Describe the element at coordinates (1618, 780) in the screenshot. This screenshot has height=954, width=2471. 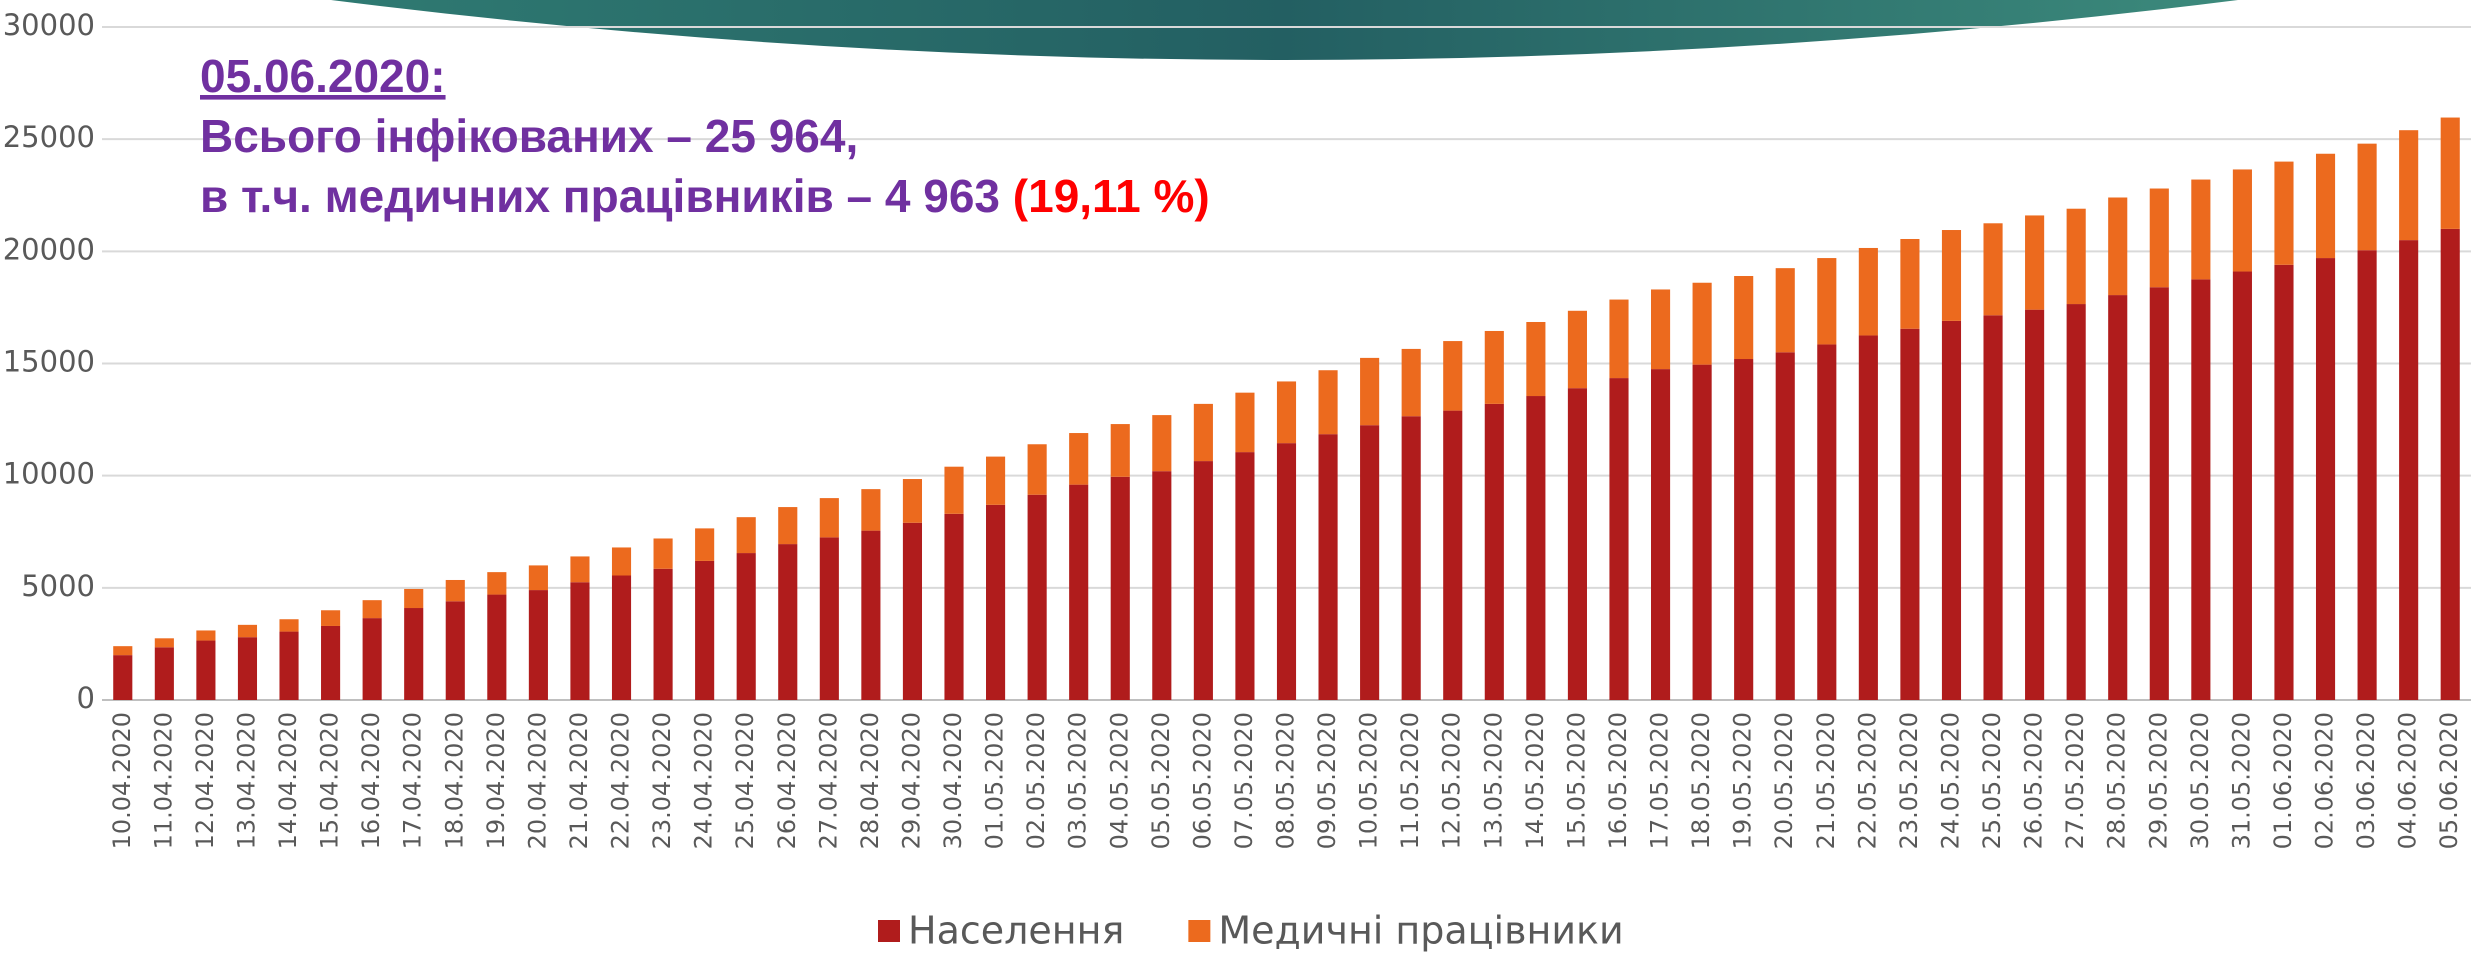
I see `x-tick-label: 16.05.2020` at that location.